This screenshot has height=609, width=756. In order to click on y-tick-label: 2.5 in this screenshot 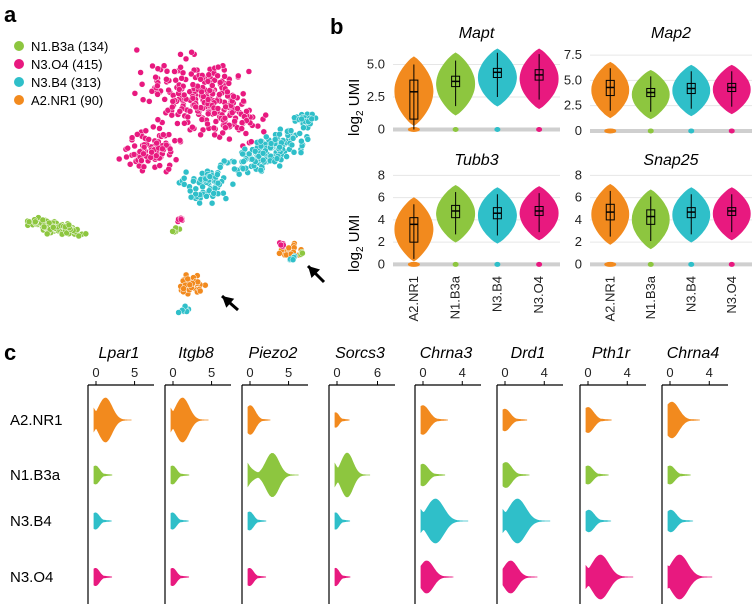, I will do `click(376, 96)`.